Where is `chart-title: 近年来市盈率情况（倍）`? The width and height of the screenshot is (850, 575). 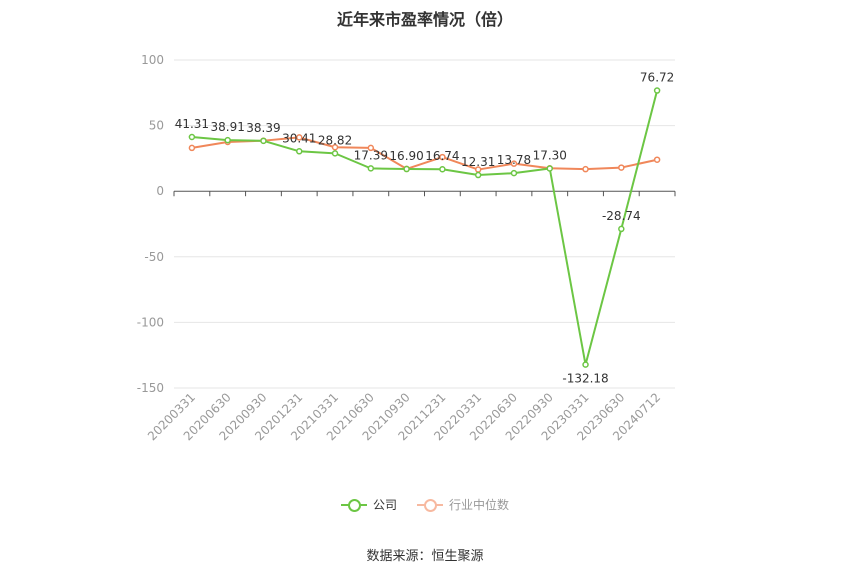 chart-title: 近年来市盈率情况（倍） is located at coordinates (424, 19).